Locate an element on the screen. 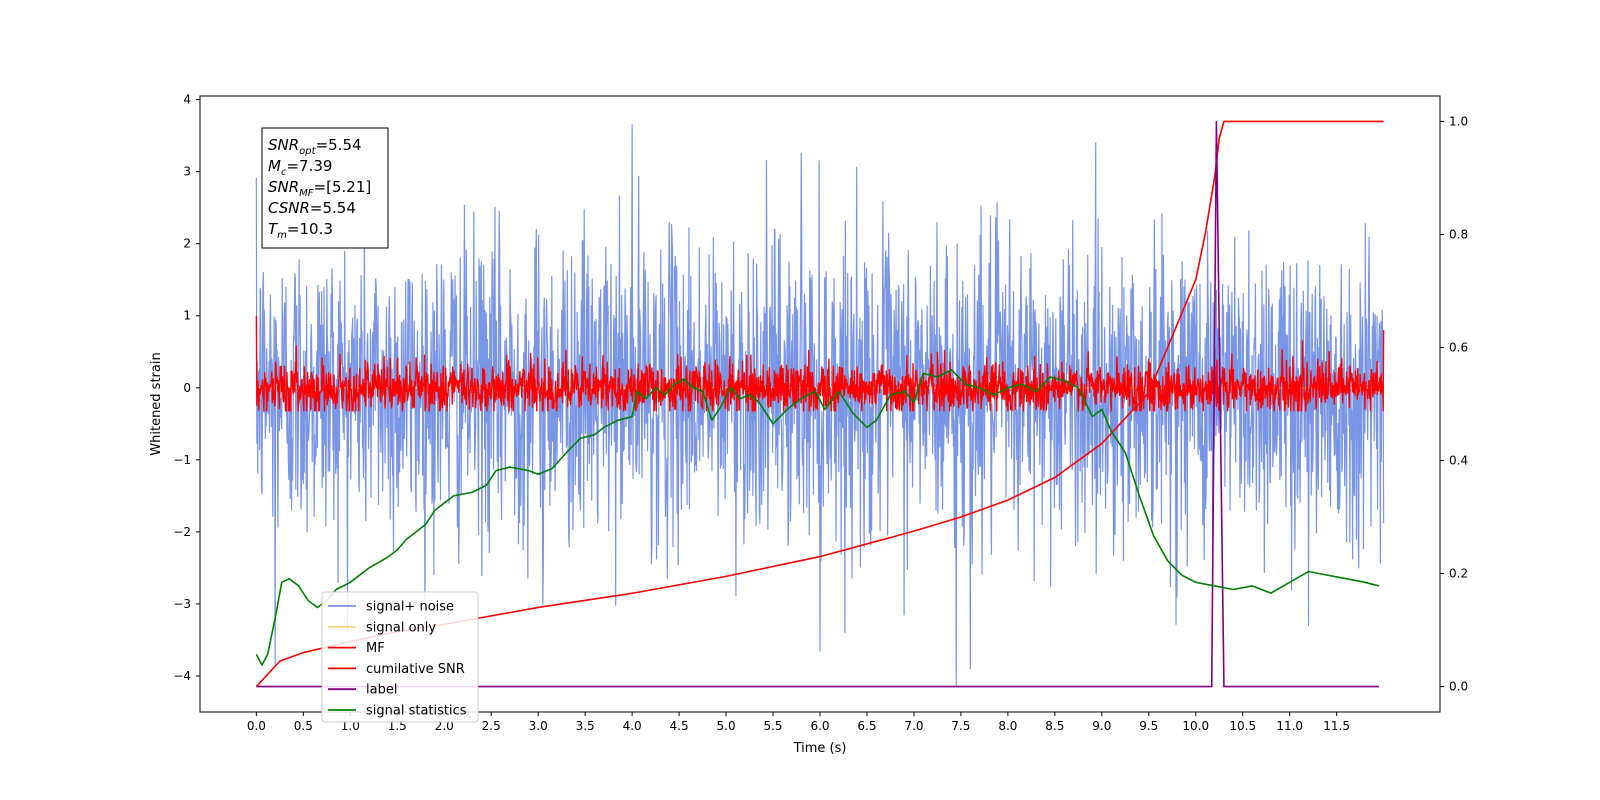 The height and width of the screenshot is (800, 1600). legend-entry: signal statistics is located at coordinates (397, 711).